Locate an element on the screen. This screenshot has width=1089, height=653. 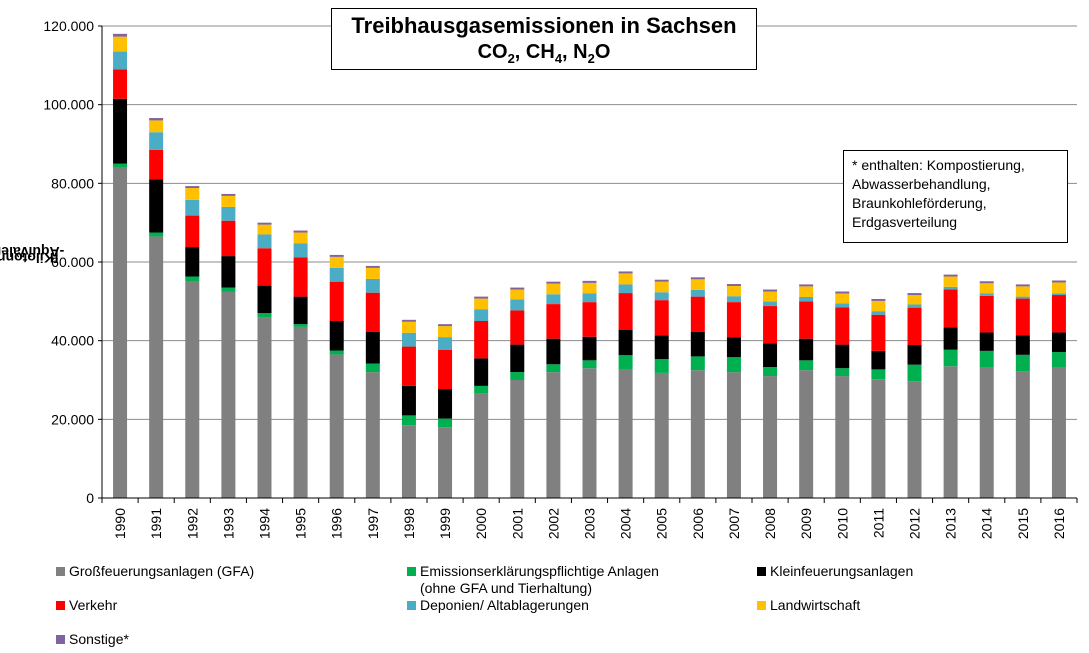
y-tick-label: 60.000 is located at coordinates (72, 262).